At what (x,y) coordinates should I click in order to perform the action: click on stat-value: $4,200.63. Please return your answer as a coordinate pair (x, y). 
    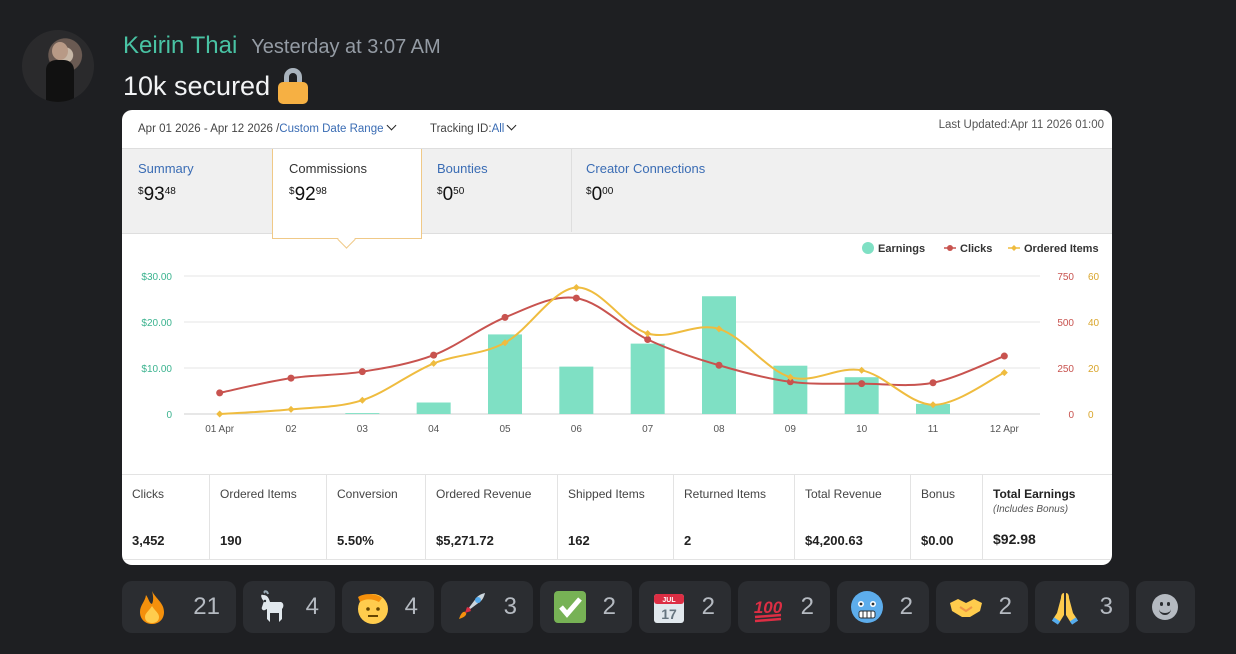
    Looking at the image, I should click on (834, 540).